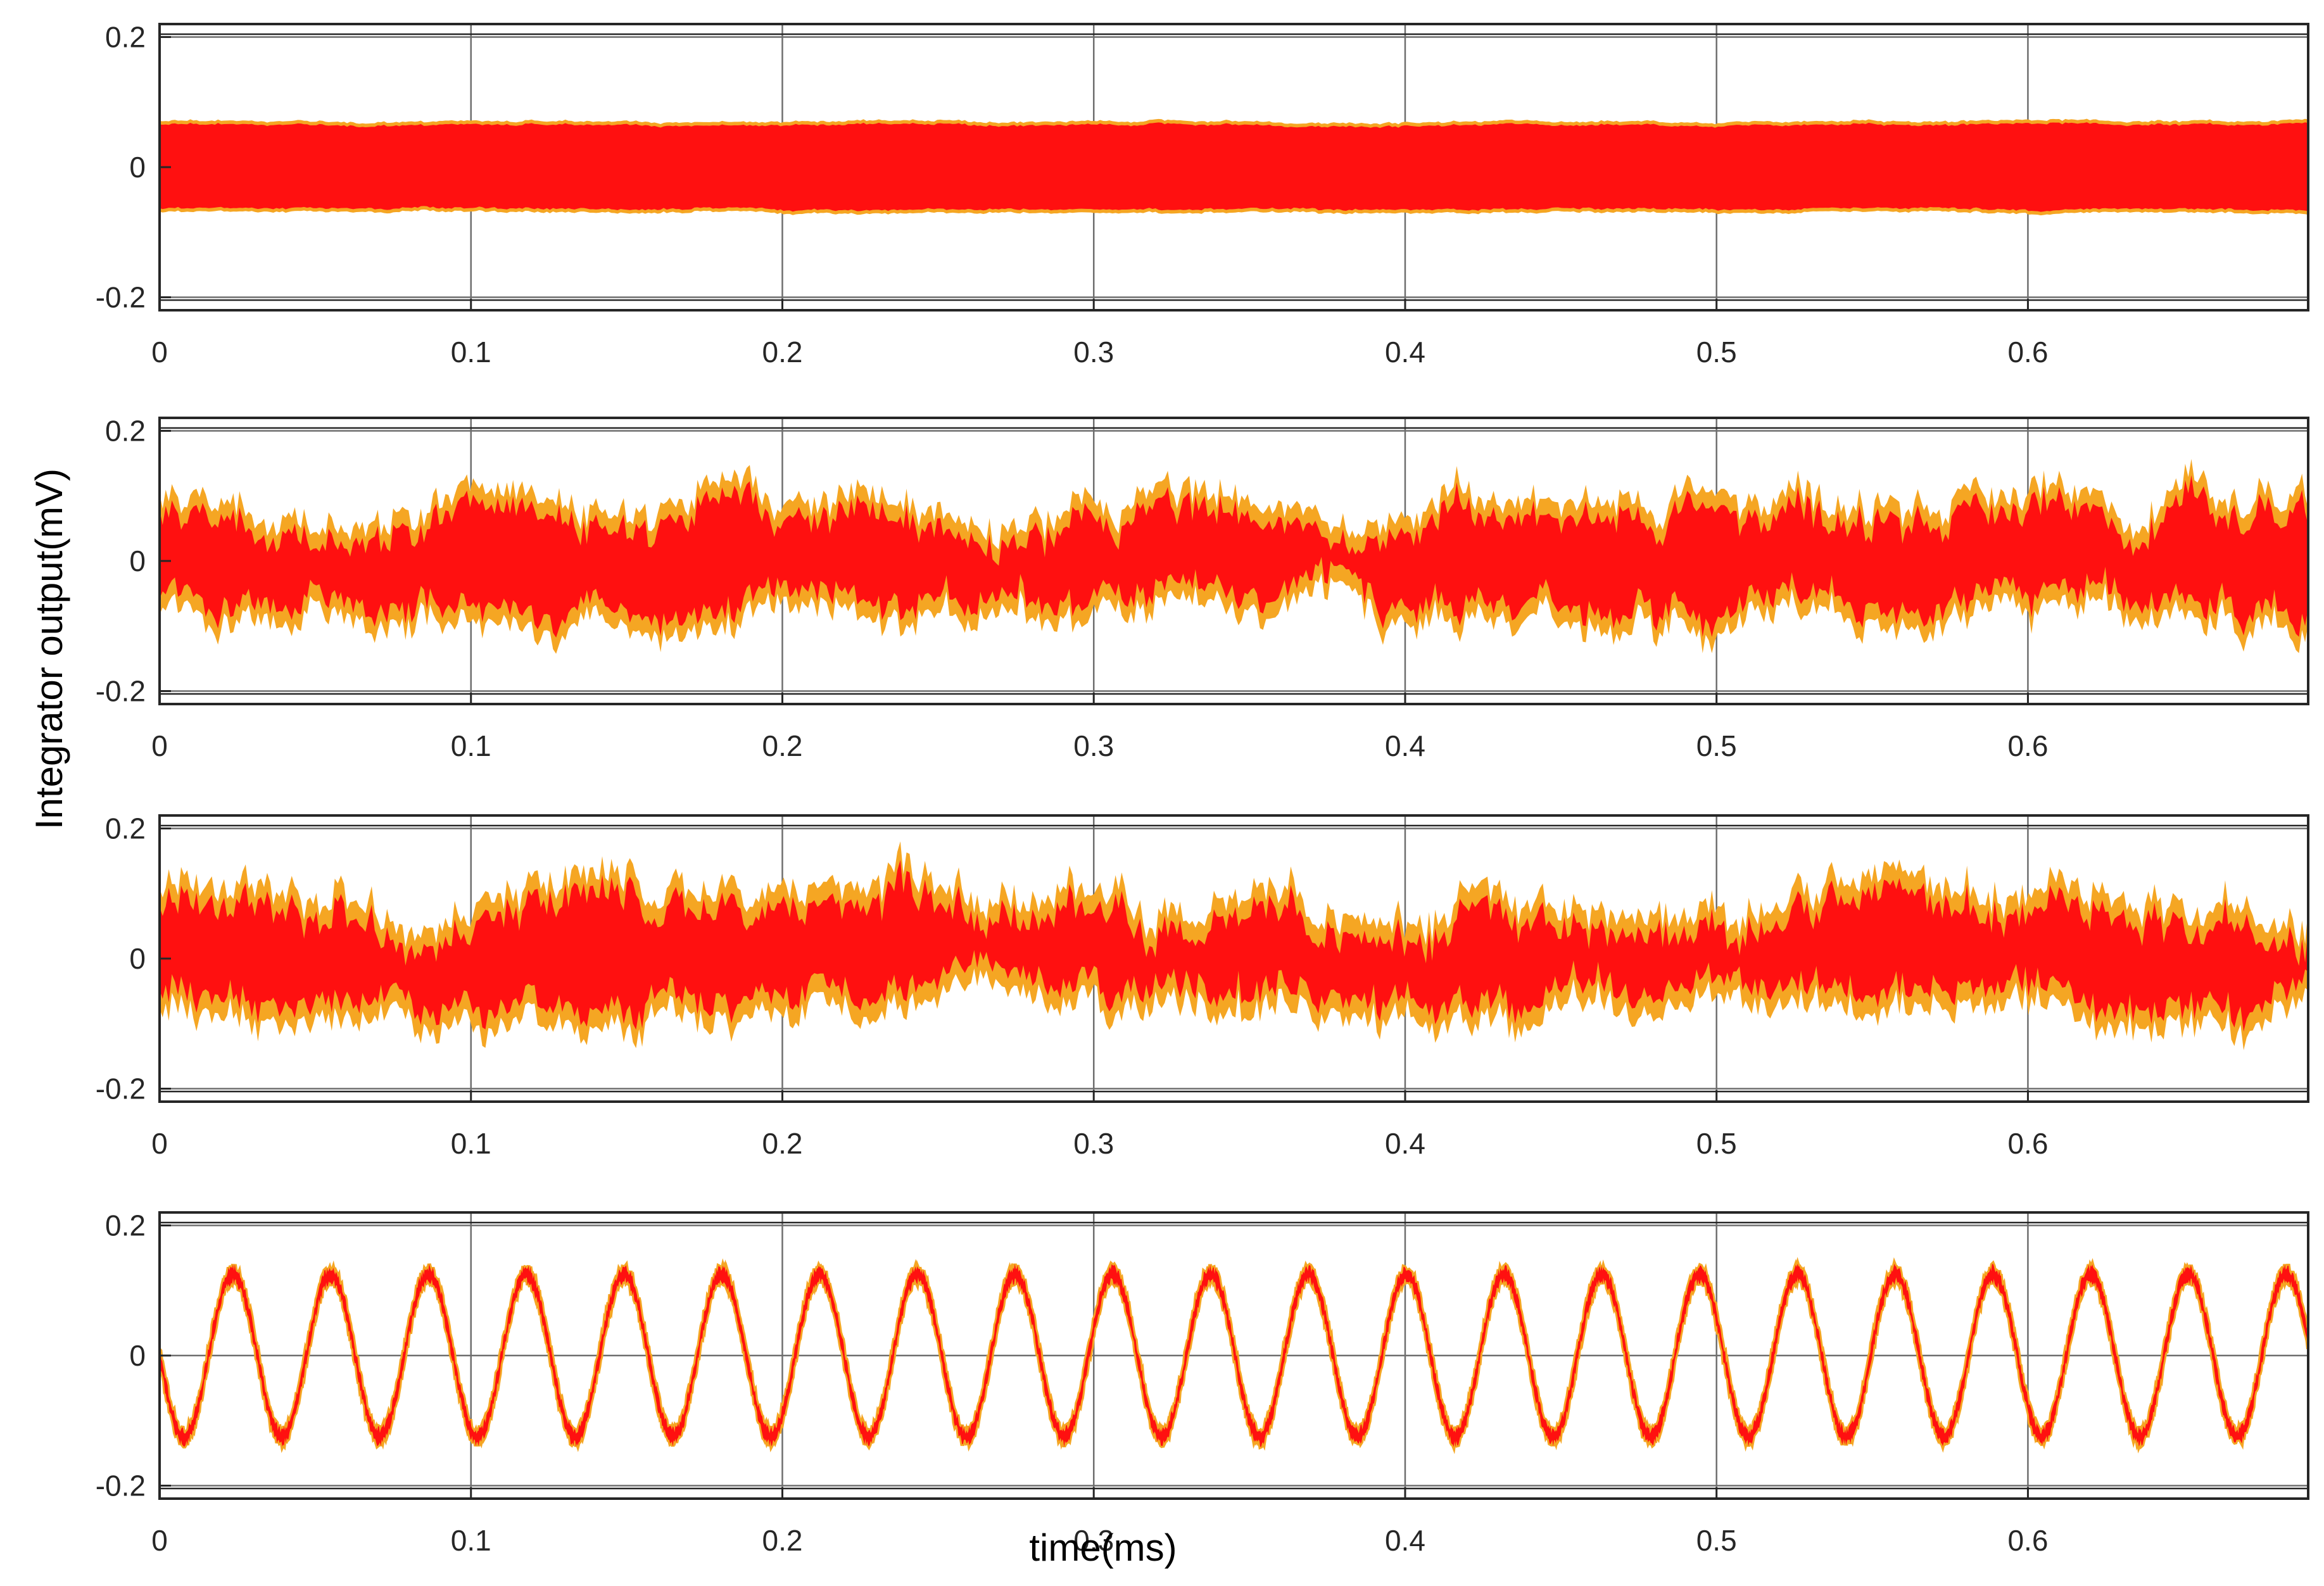  I want to click on series-band, so click(1234, 1355).